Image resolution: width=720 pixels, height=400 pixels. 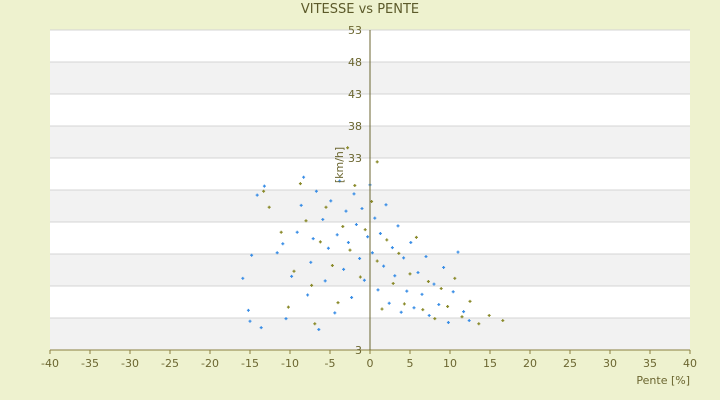 What do you see at coordinates (355, 62) in the screenshot?
I see `y-tick-label: 48` at bounding box center [355, 62].